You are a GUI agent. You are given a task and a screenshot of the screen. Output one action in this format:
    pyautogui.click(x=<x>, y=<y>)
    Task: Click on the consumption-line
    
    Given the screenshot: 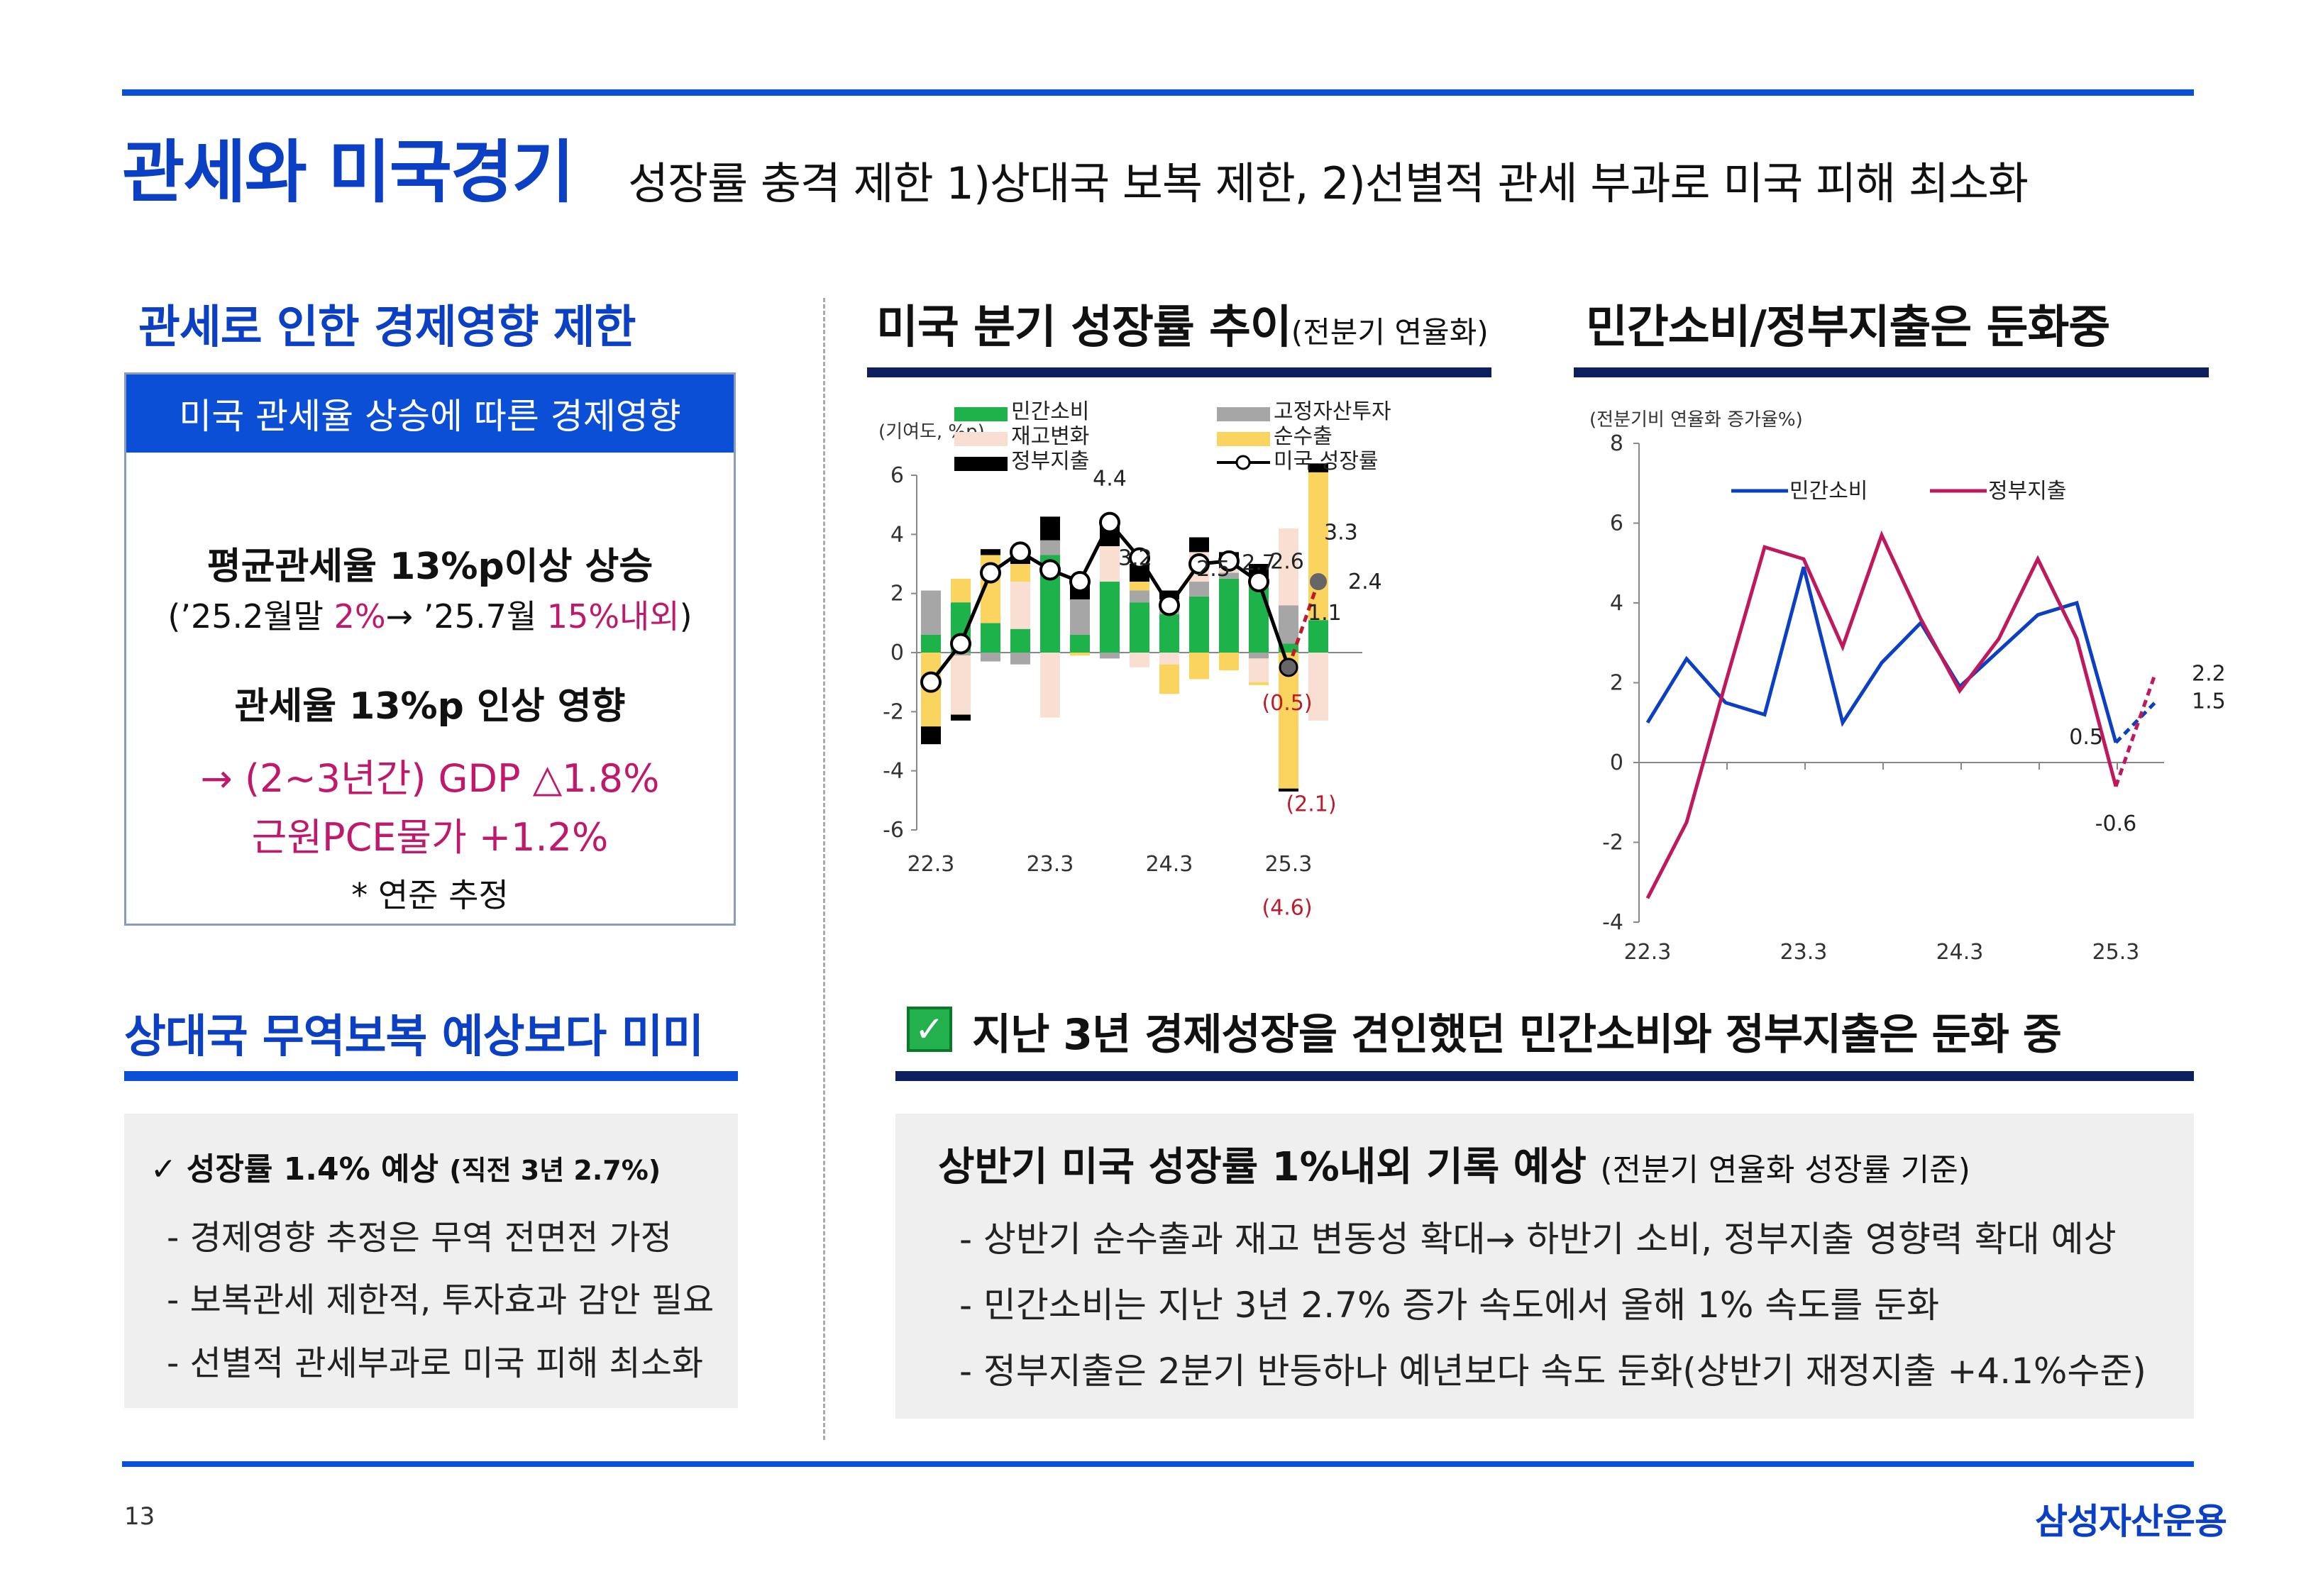 What is the action you would take?
    pyautogui.click(x=1881, y=654)
    